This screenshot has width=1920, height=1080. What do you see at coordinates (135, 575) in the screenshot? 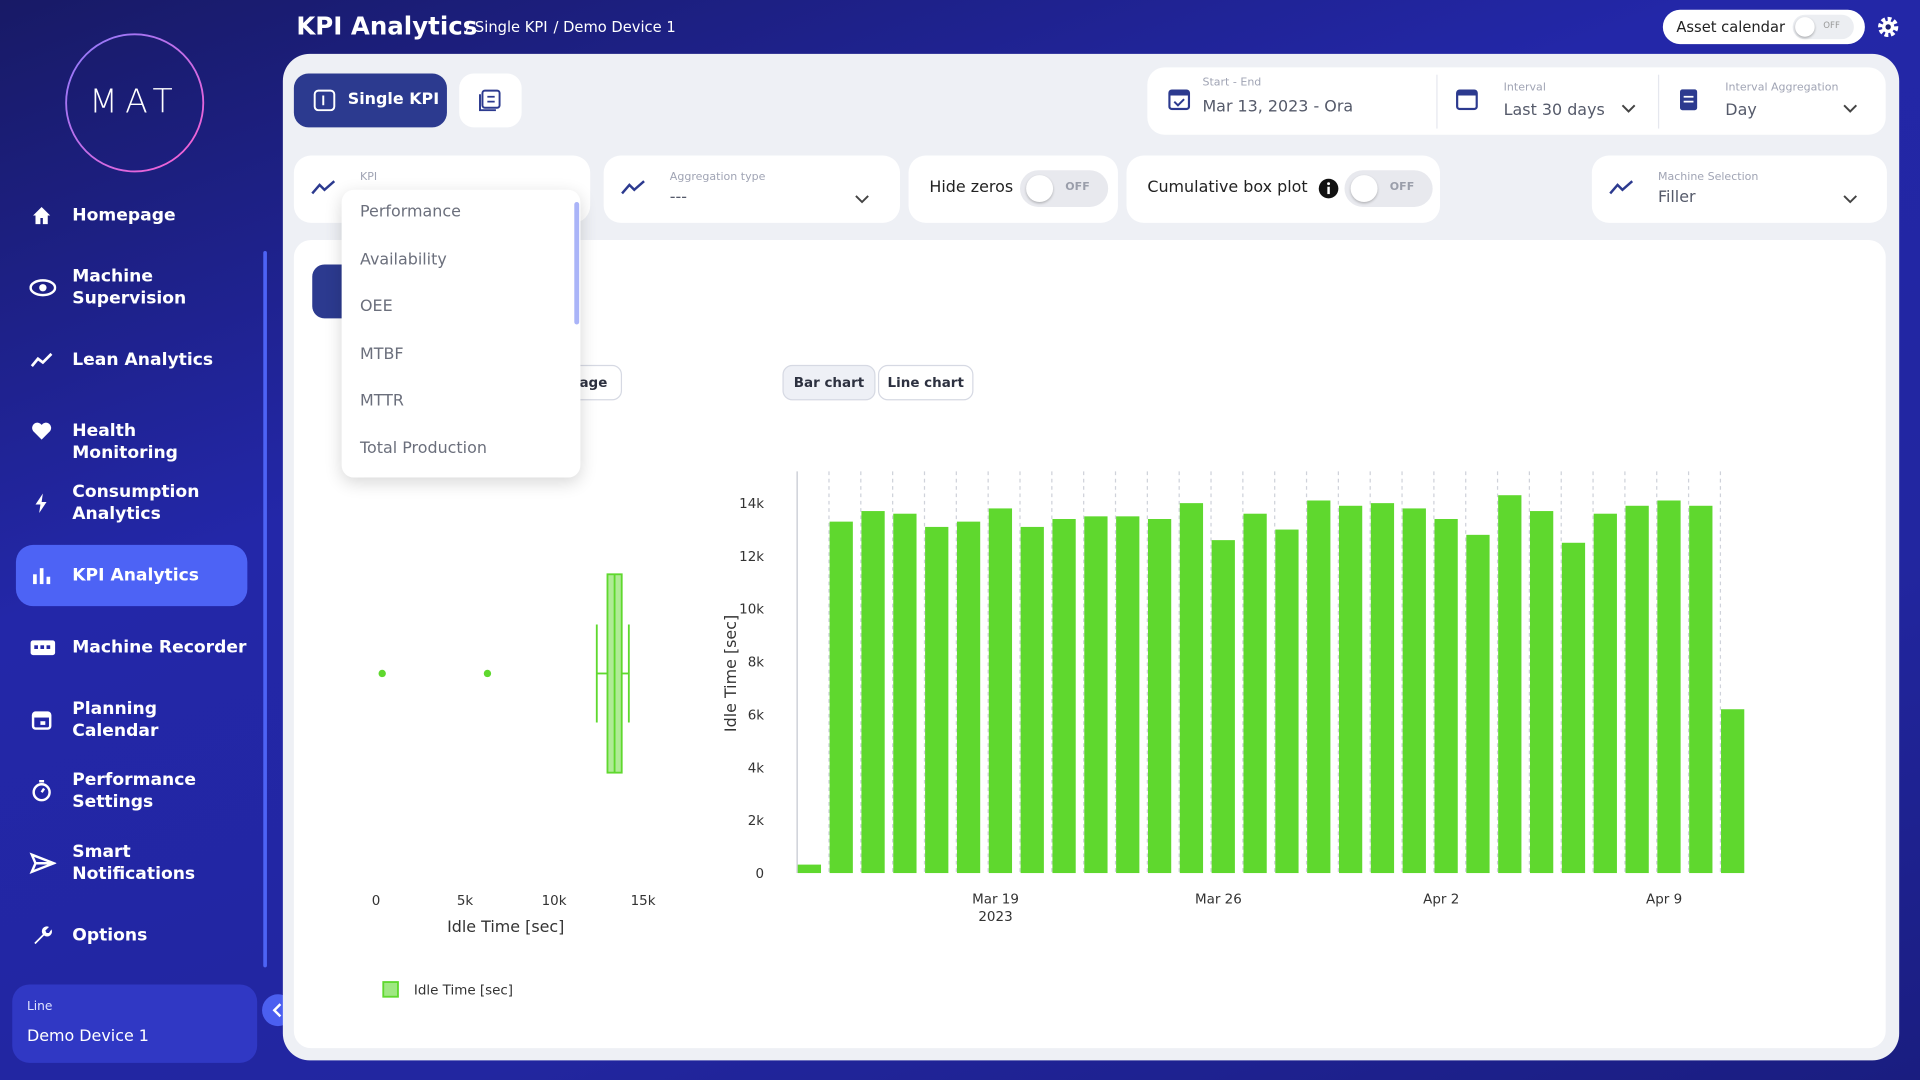
I see `nav-label: KPI Analytics` at bounding box center [135, 575].